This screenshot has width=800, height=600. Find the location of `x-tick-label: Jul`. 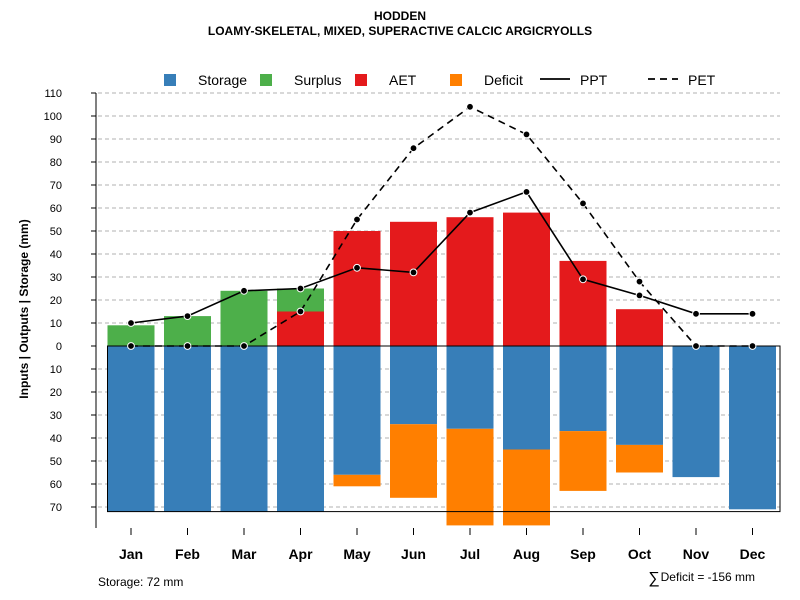

x-tick-label: Jul is located at coordinates (470, 554).